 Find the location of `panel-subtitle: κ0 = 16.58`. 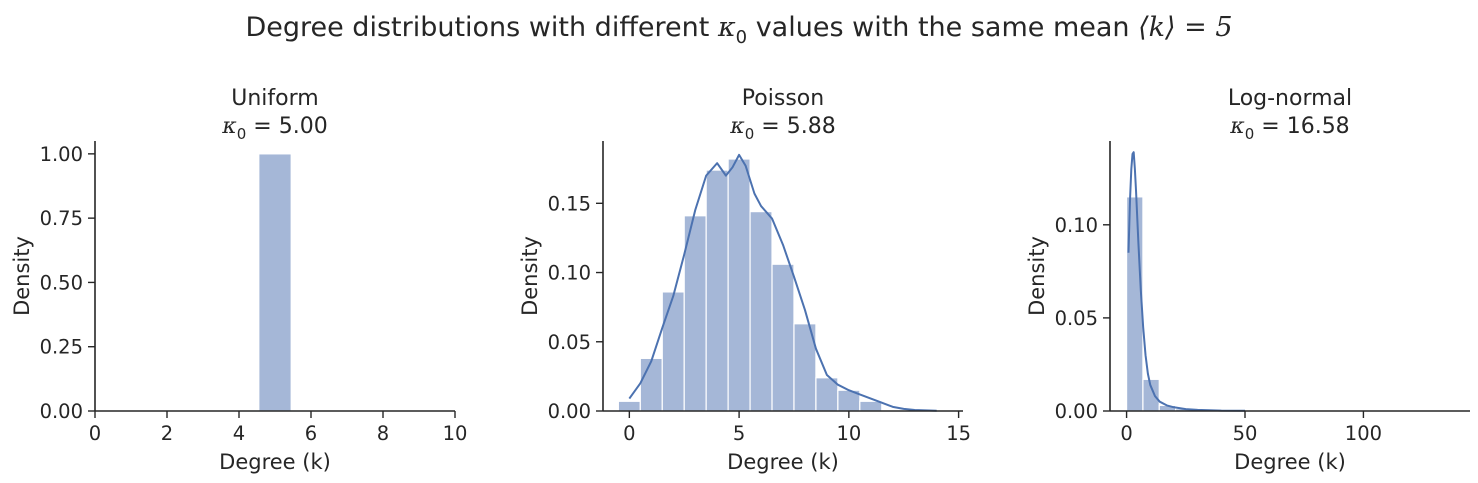

panel-subtitle: κ0 = 16.58 is located at coordinates (1289, 128).